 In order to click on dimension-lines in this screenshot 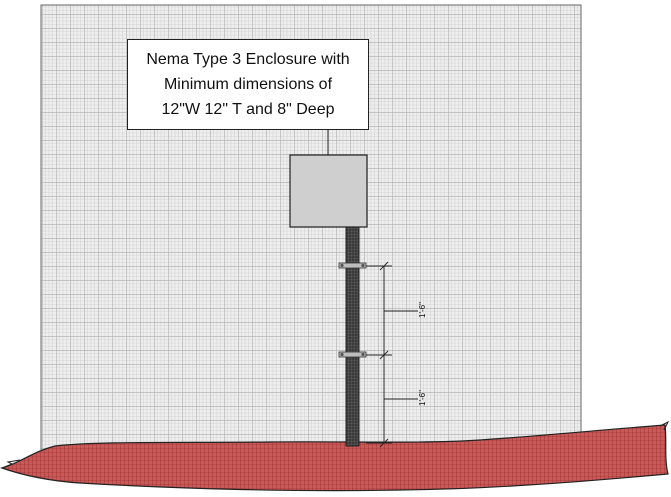, I will do `click(392, 354)`.